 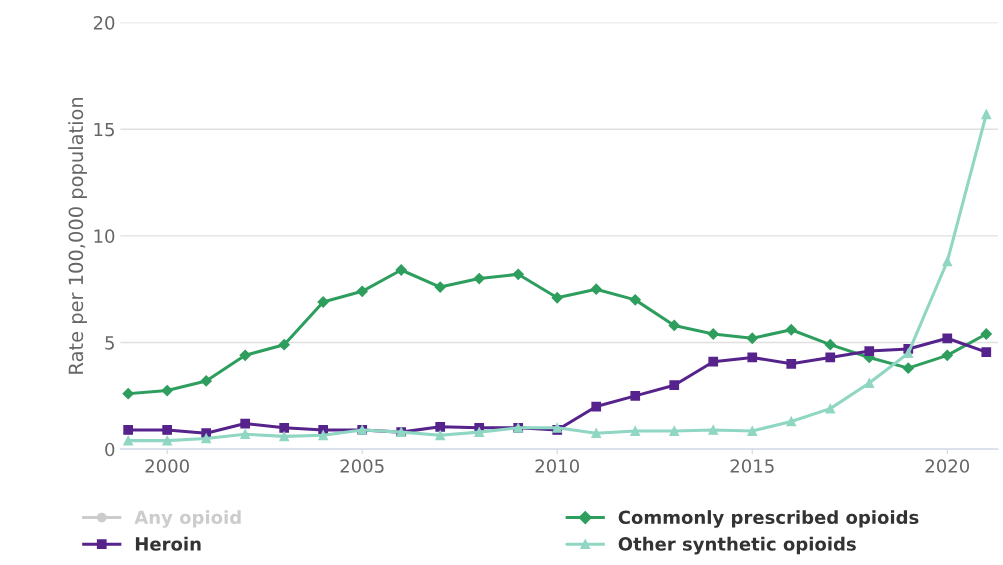 I want to click on legend-label: Commonly prescribed opioids, so click(x=768, y=519).